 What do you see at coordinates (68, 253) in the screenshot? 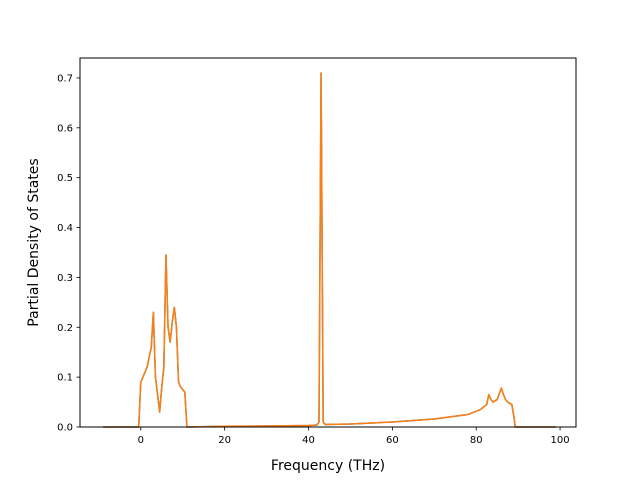
I see `y-axis: 0.0 0.1 0.2 0.3 0.4 0.5 0.6 0.7` at bounding box center [68, 253].